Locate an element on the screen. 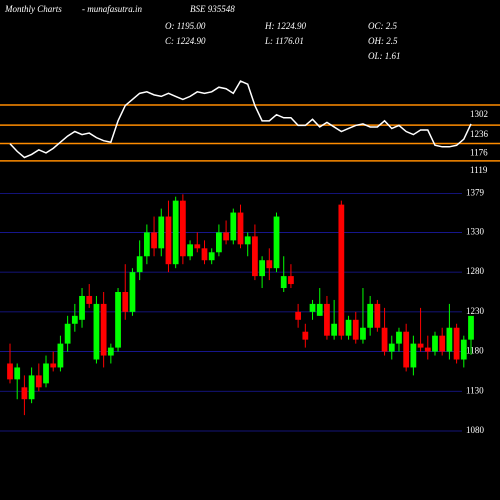 This screenshot has width=500, height=500. y-tick-label: 1230 is located at coordinates (475, 311).